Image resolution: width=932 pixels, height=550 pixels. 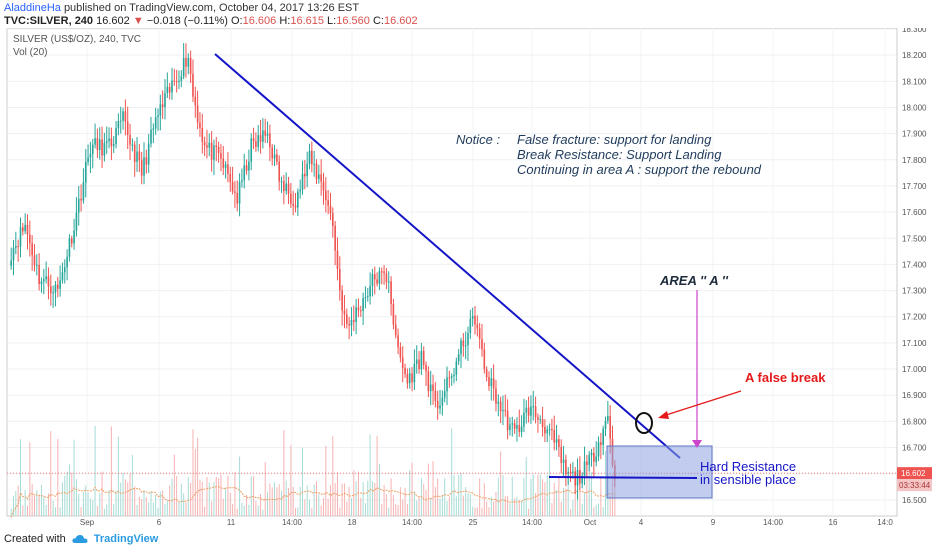 What do you see at coordinates (532, 522) in the screenshot?
I see `time-tick-label: 14:00` at bounding box center [532, 522].